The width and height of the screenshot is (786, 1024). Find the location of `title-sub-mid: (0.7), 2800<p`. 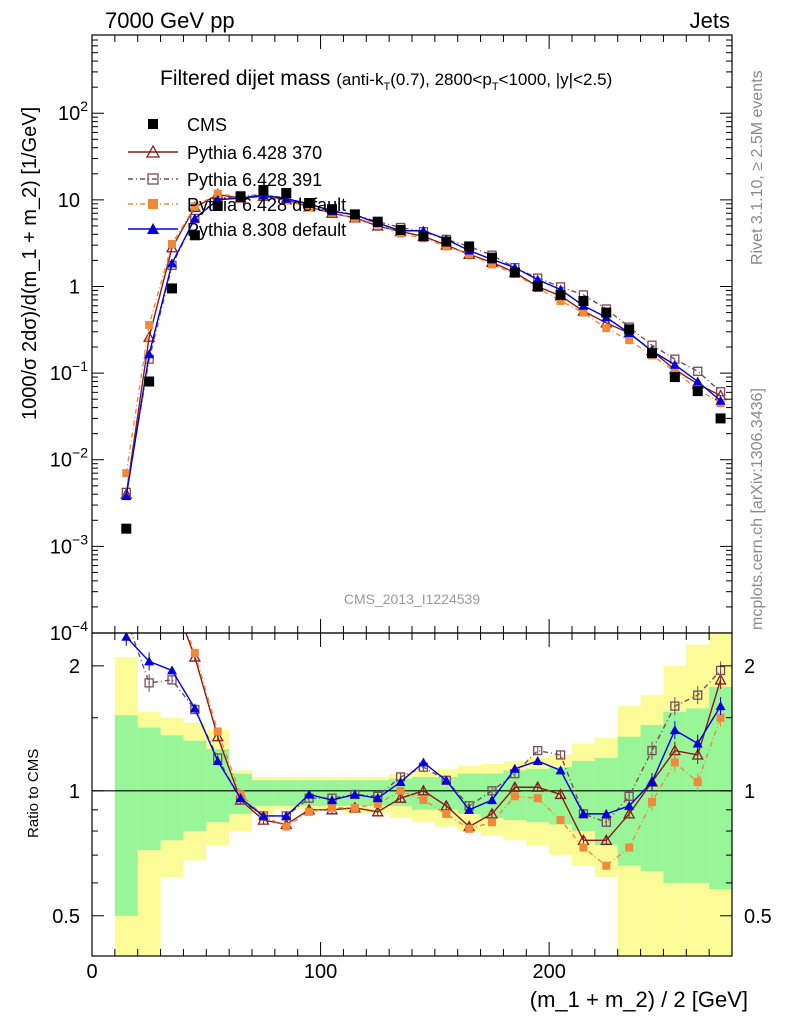

title-sub-mid: (0.7), 2800<p is located at coordinates (441, 79).